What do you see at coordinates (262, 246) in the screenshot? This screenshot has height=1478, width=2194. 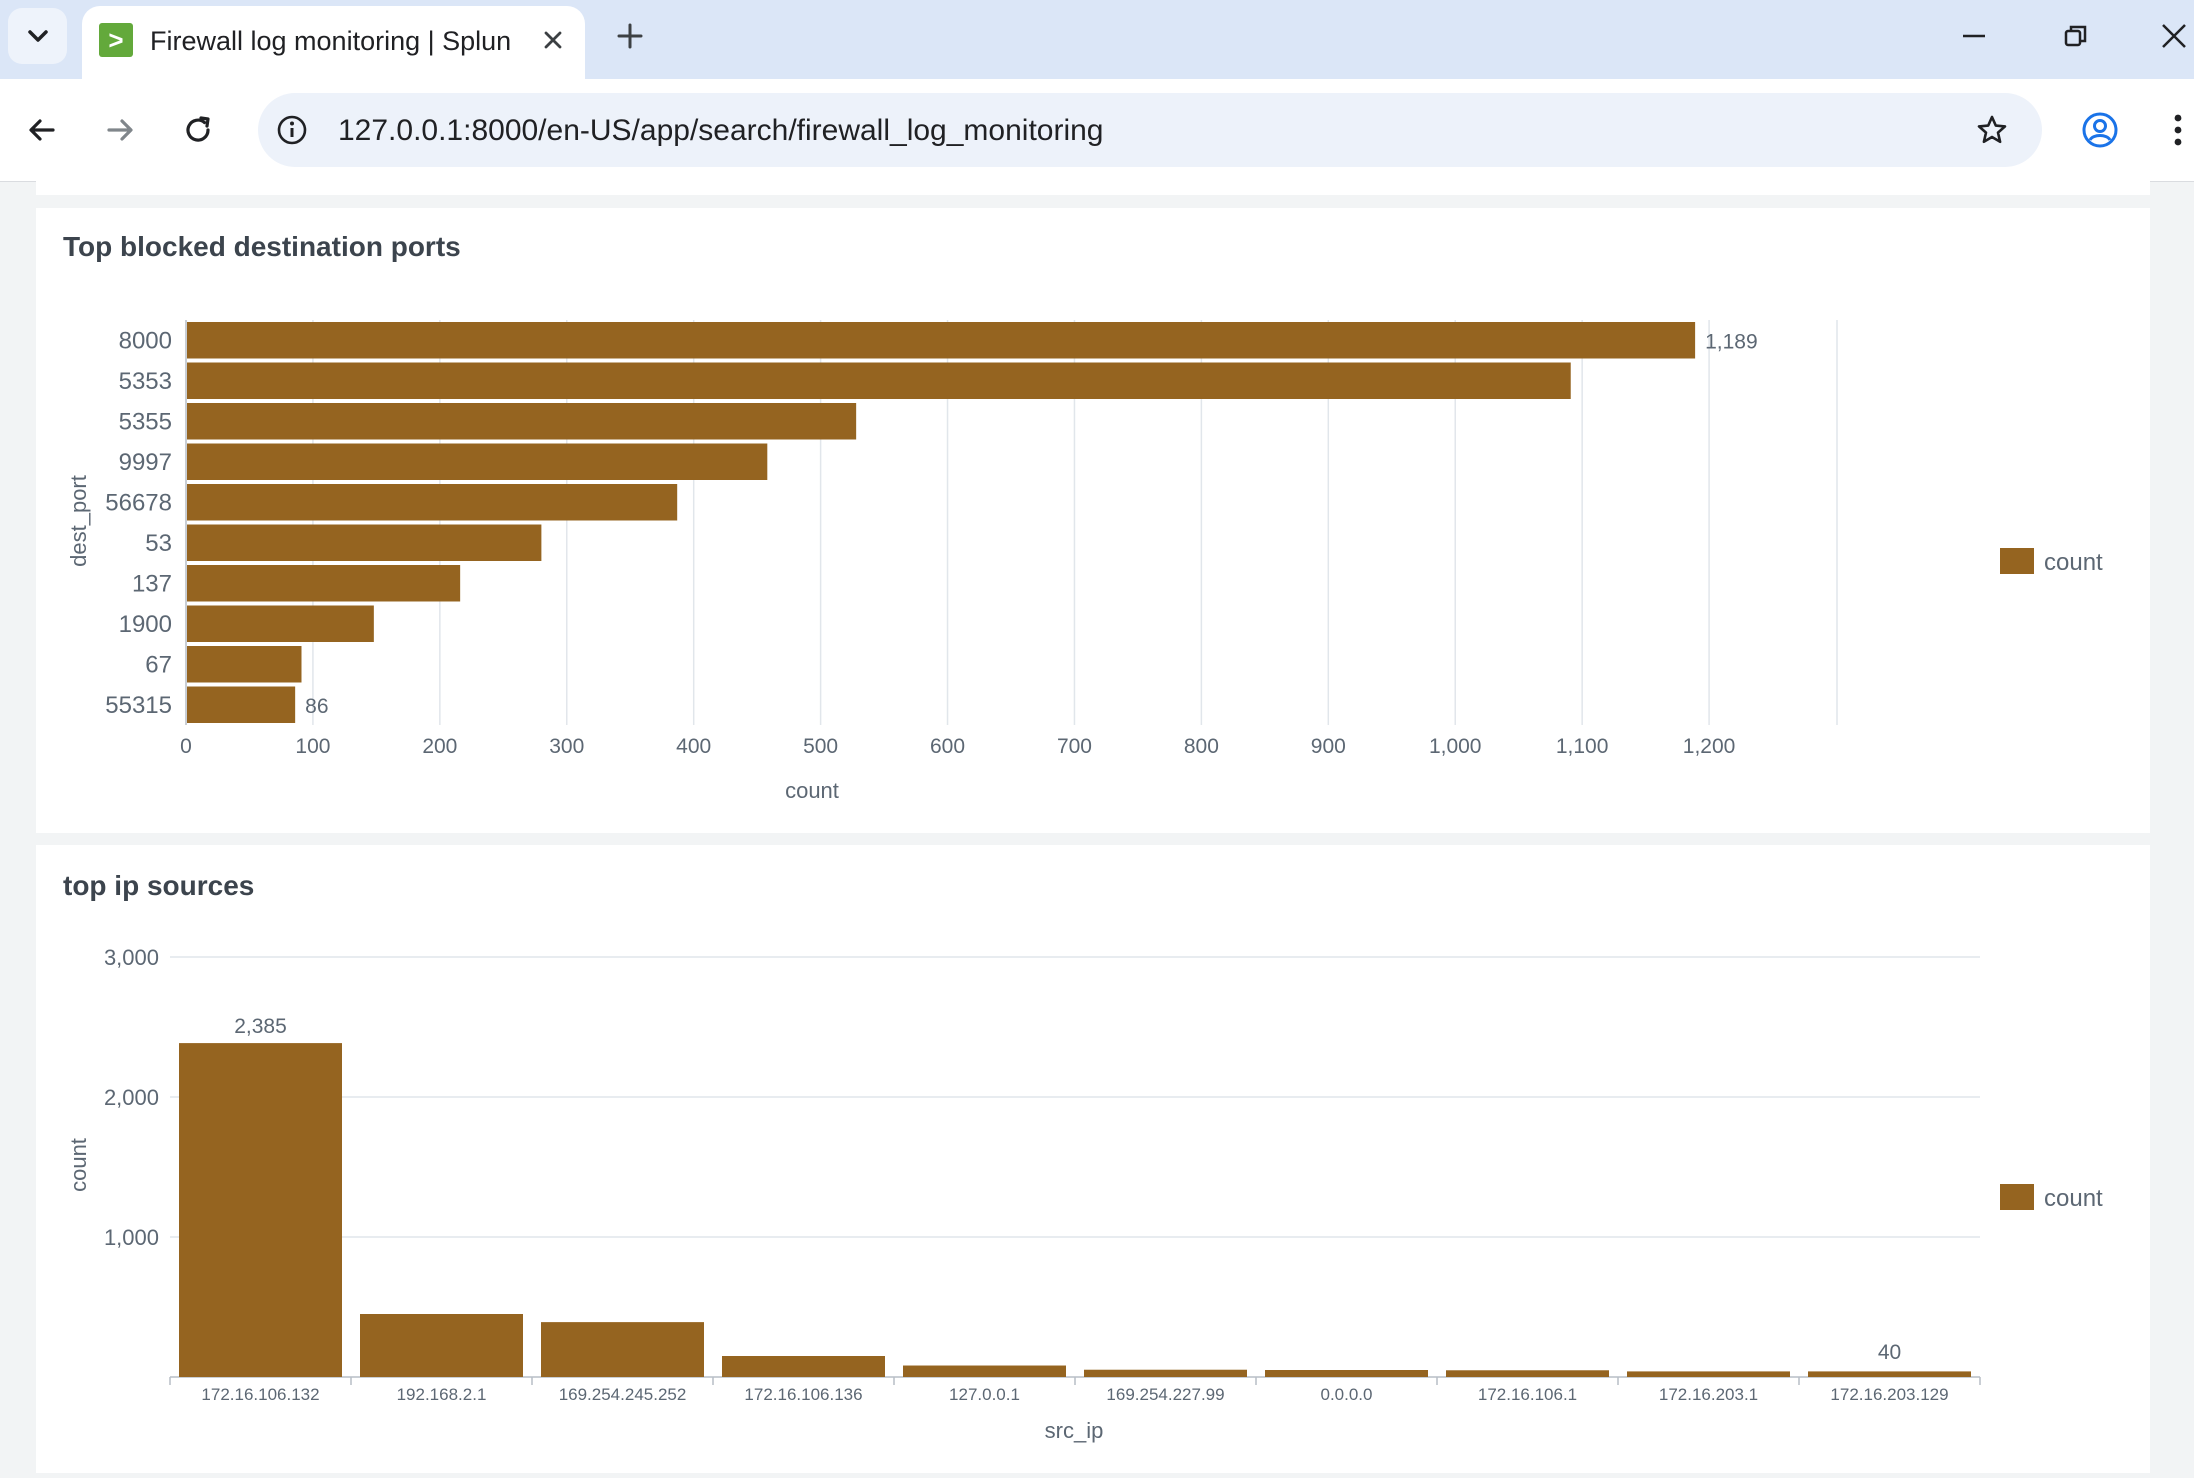 I see `panel-title: Top blocked destination ports` at bounding box center [262, 246].